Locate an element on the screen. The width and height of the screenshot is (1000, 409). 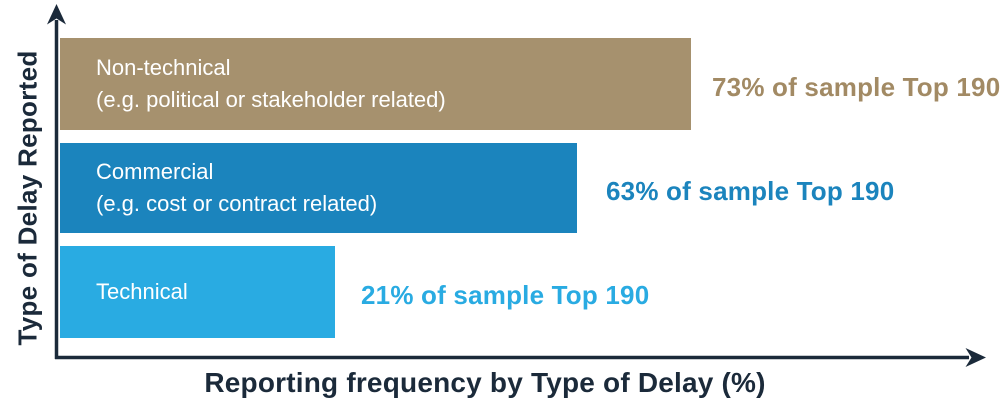
bar-label: Commercial is located at coordinates (155, 171).